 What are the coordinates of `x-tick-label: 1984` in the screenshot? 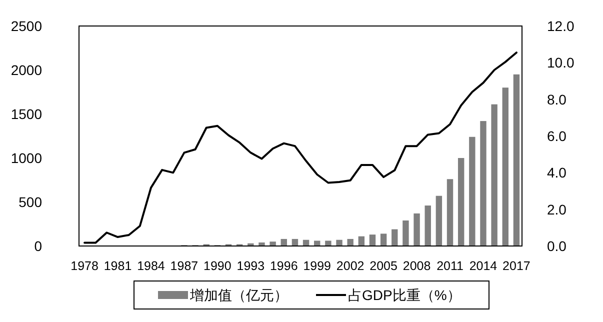 It's located at (151, 266).